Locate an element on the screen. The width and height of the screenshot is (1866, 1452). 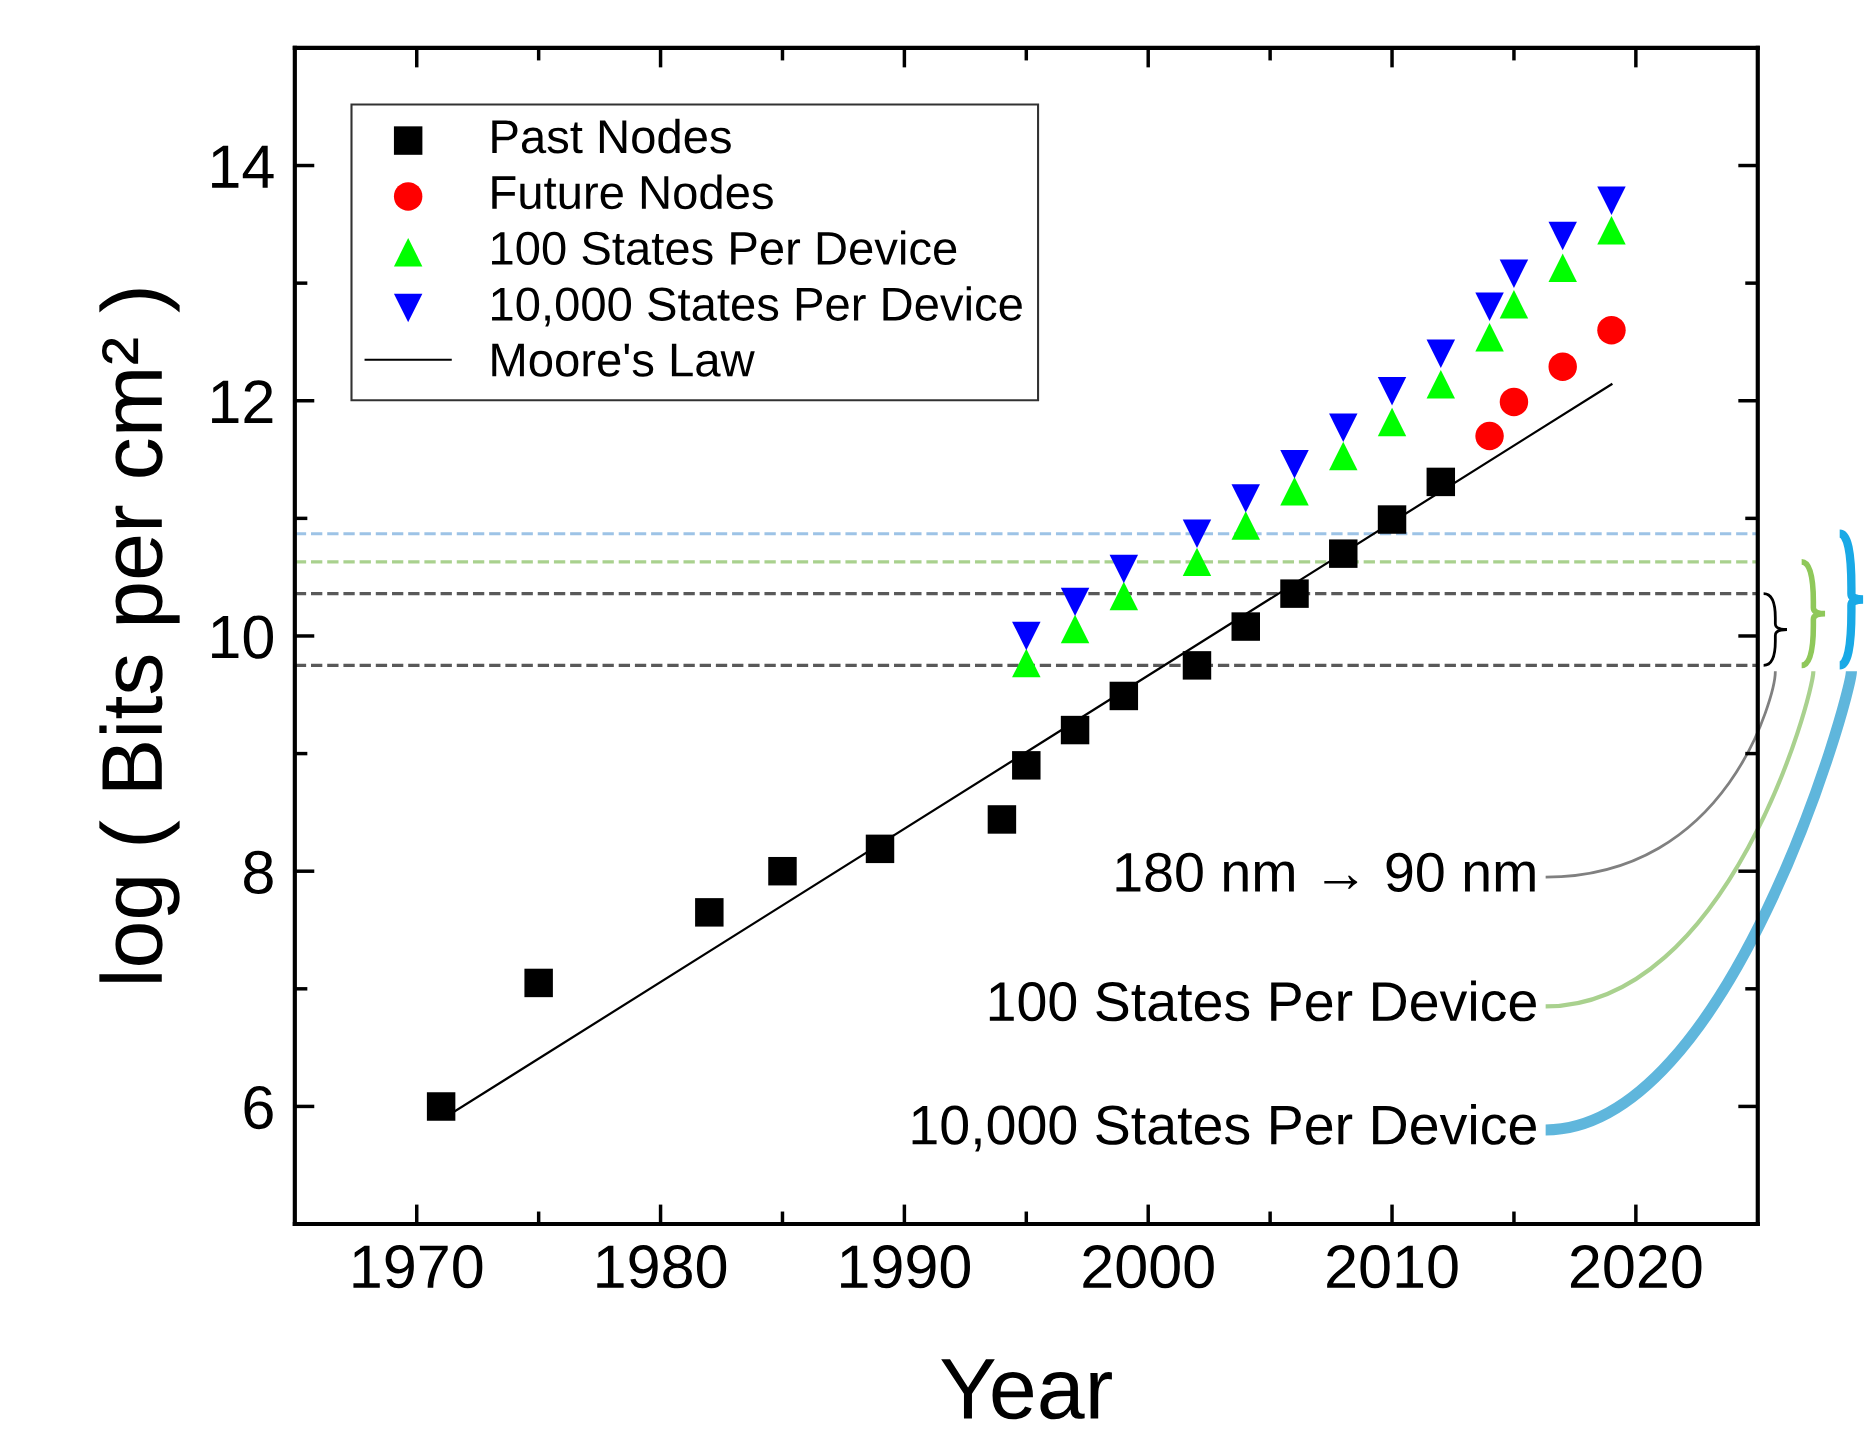
annotation: 100 States Per Device is located at coordinates (1262, 1001).